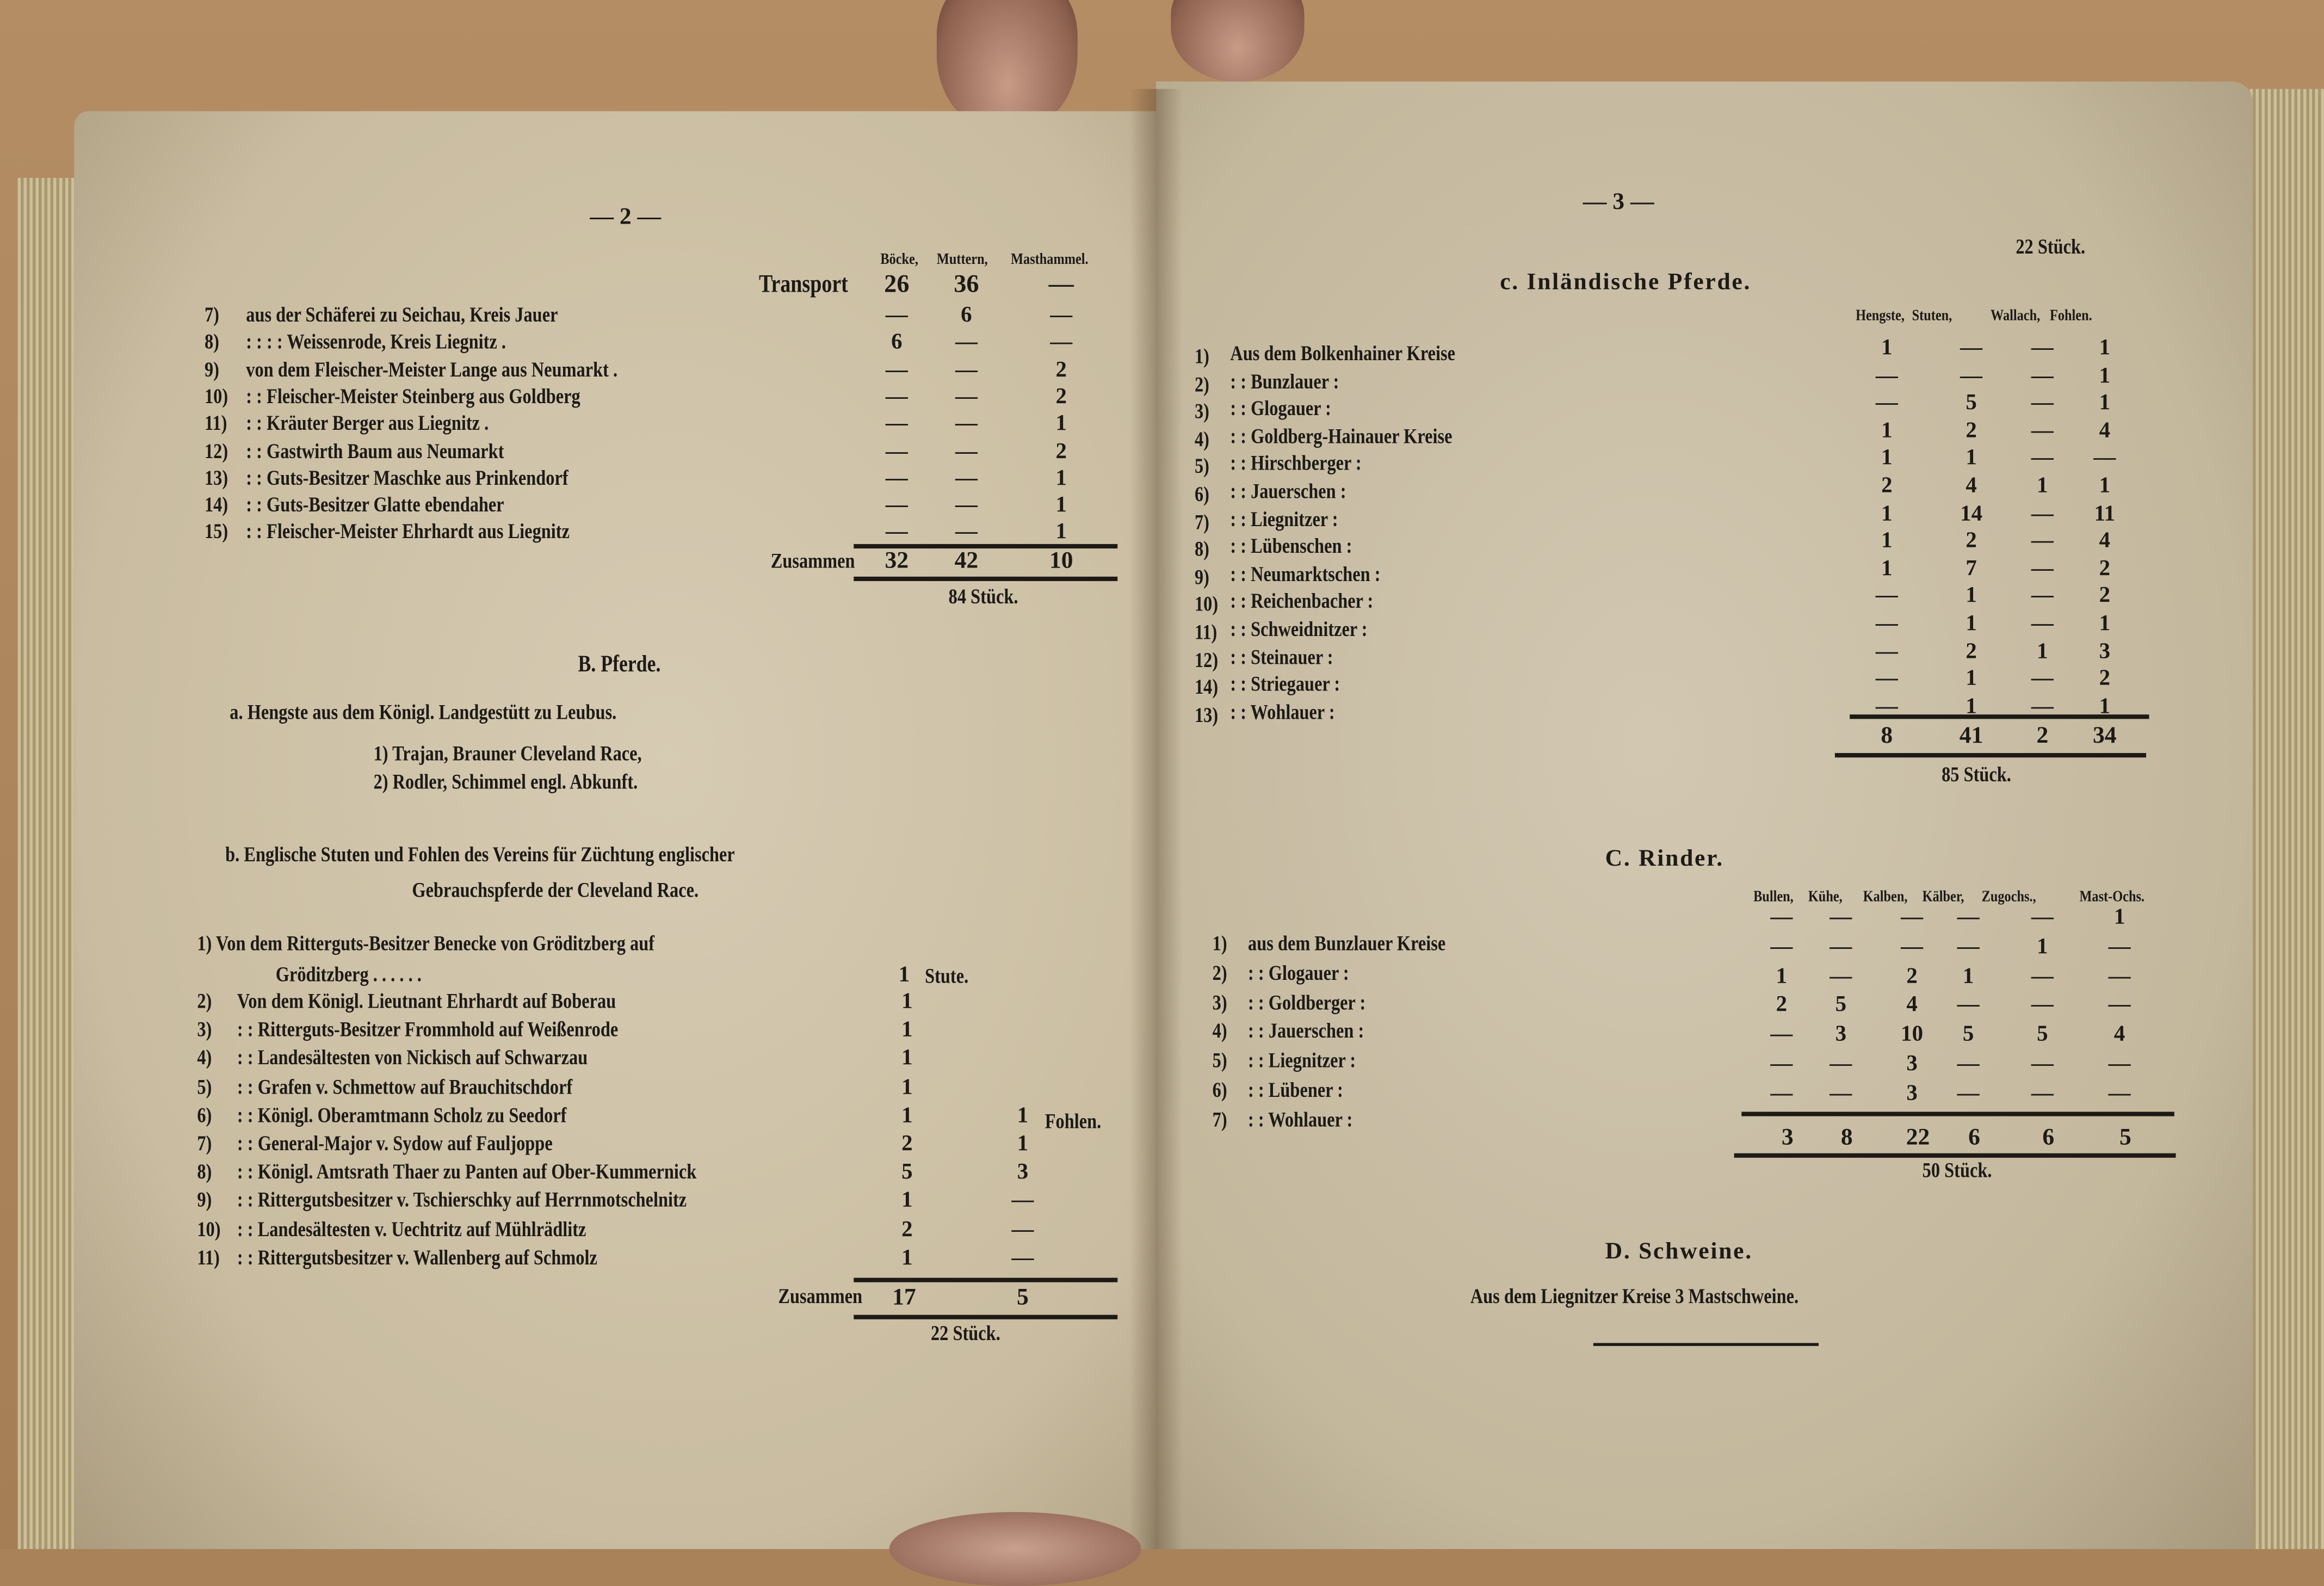  I want to click on table-cell: 5, so click(1971, 403).